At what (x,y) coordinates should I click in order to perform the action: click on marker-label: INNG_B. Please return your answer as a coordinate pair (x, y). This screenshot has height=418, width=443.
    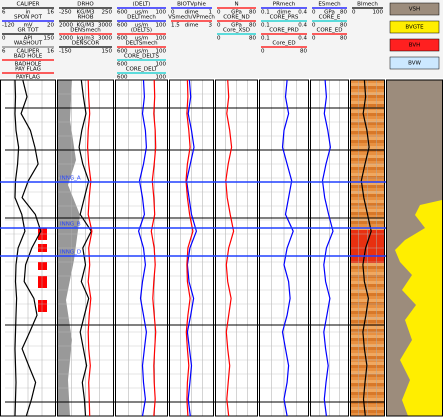
    Looking at the image, I should click on (70, 225).